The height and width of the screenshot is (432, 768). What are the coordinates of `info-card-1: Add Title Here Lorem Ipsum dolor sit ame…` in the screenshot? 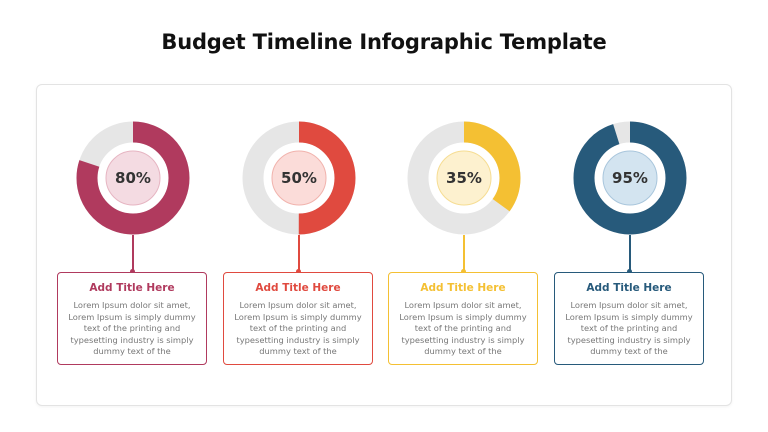 It's located at (132, 318).